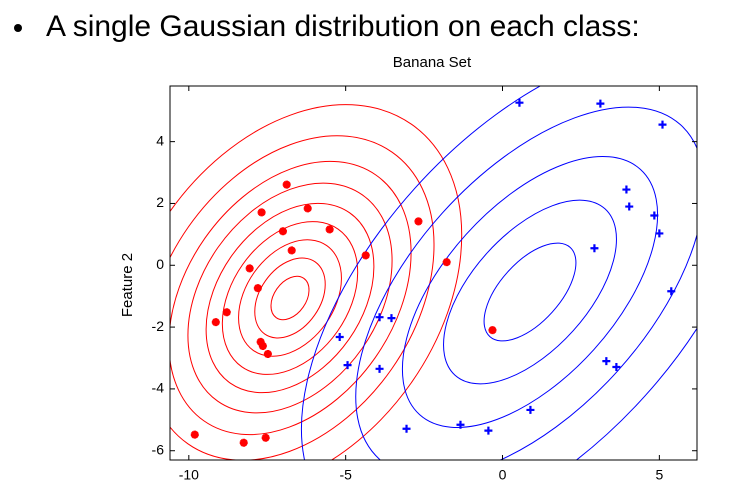 The image size is (746, 481). I want to click on y-axis-label: Feature 2, so click(127, 285).